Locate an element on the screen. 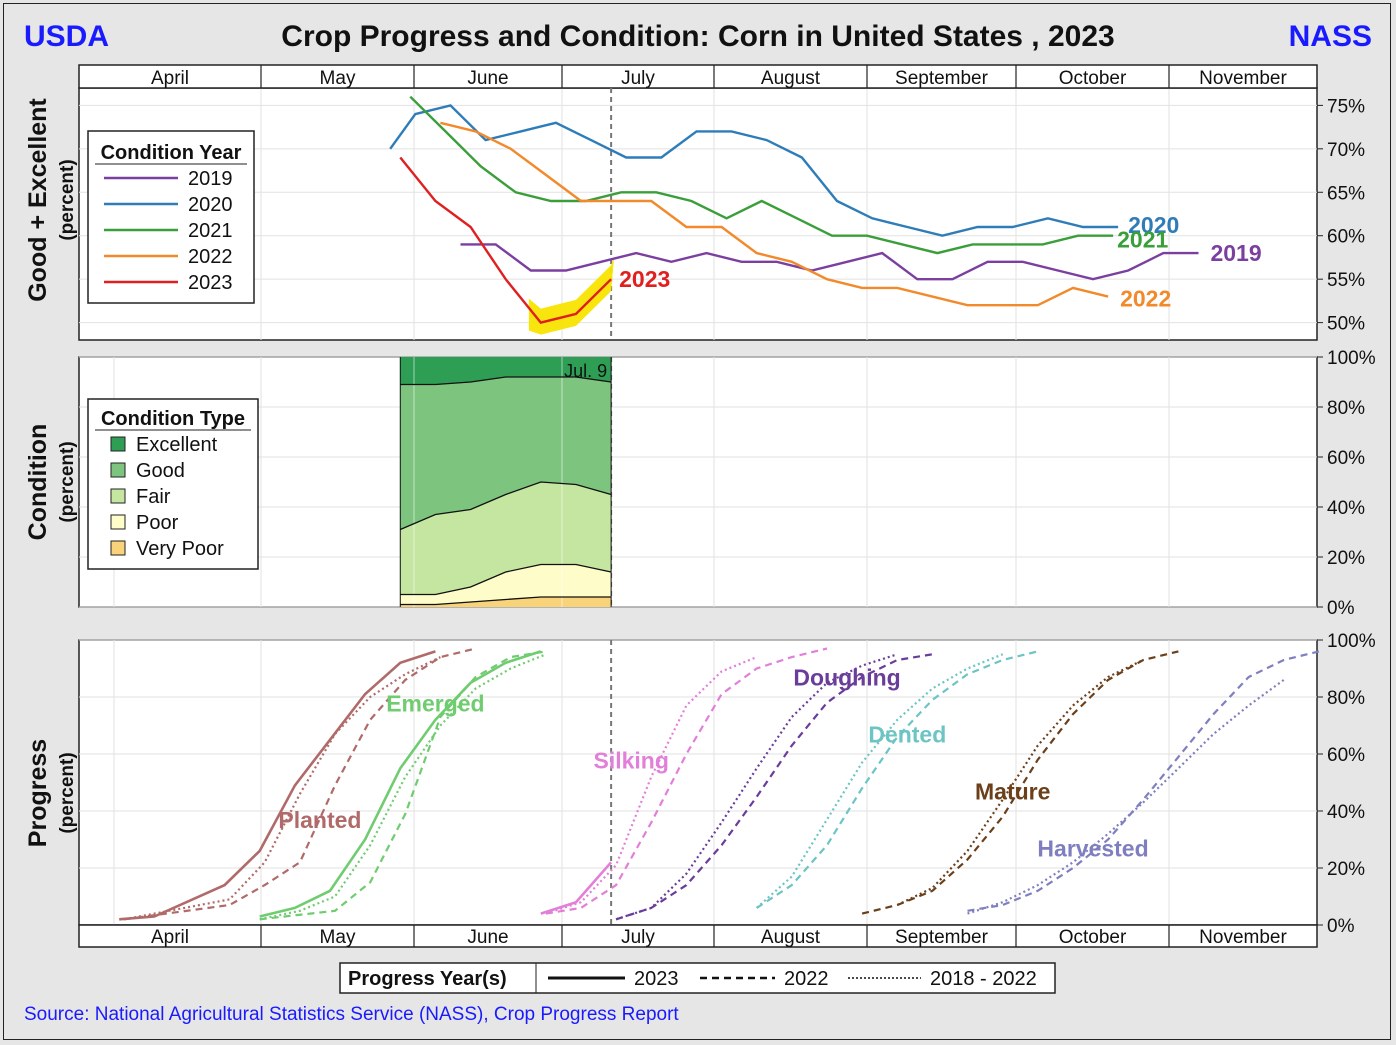 Image resolution: width=1396 pixels, height=1045 pixels. area-boundary-fair is located at coordinates (506, 506).